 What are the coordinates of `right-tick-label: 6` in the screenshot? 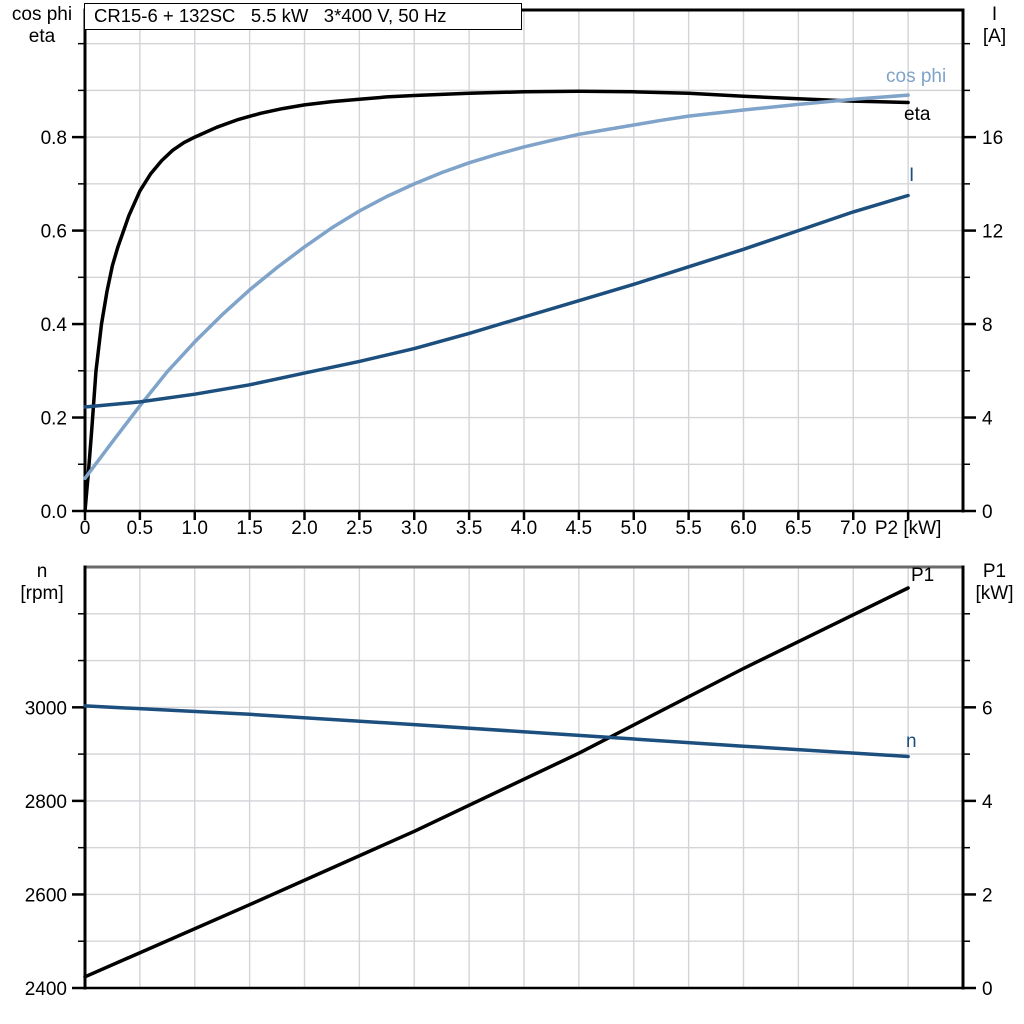 It's located at (987, 708).